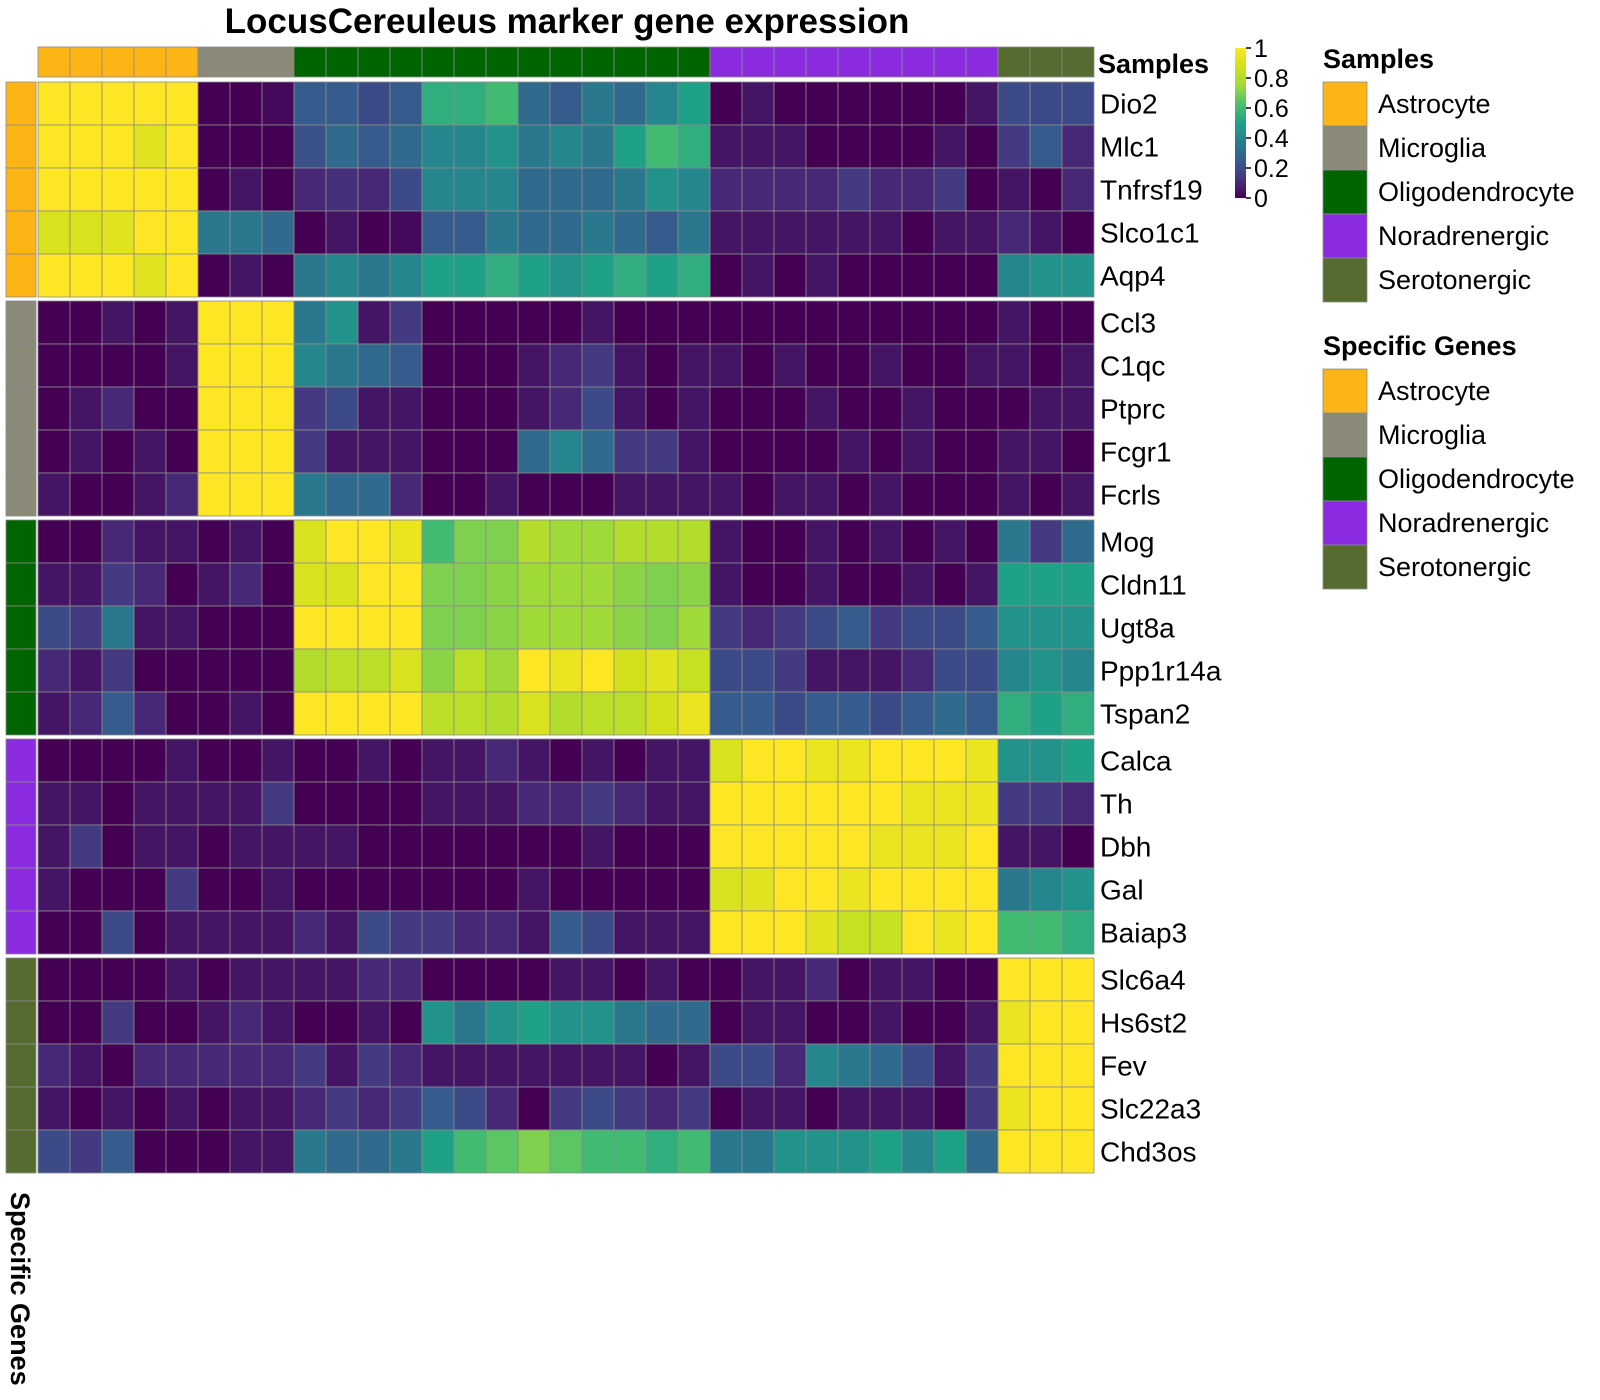 Image resolution: width=1600 pixels, height=1400 pixels. What do you see at coordinates (1345, 391) in the screenshot?
I see `legend-swatch` at bounding box center [1345, 391].